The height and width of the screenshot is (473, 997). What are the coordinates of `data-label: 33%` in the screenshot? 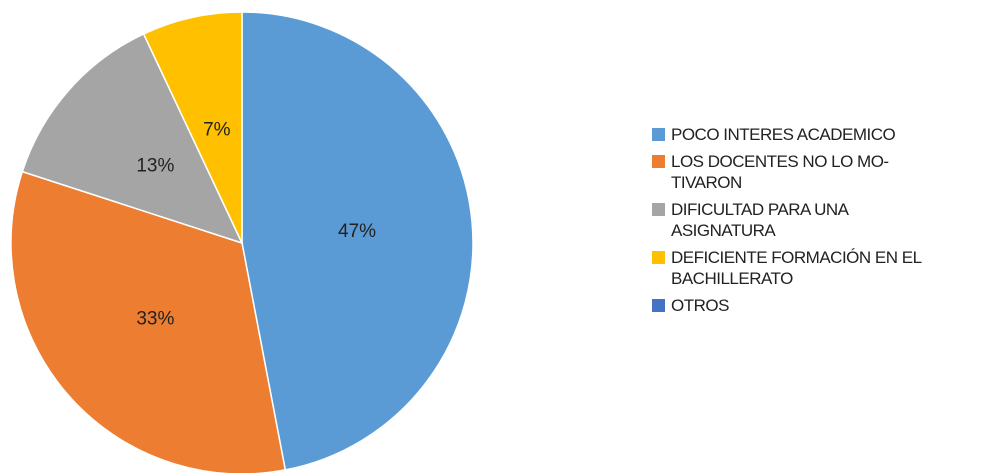 It's located at (155, 318).